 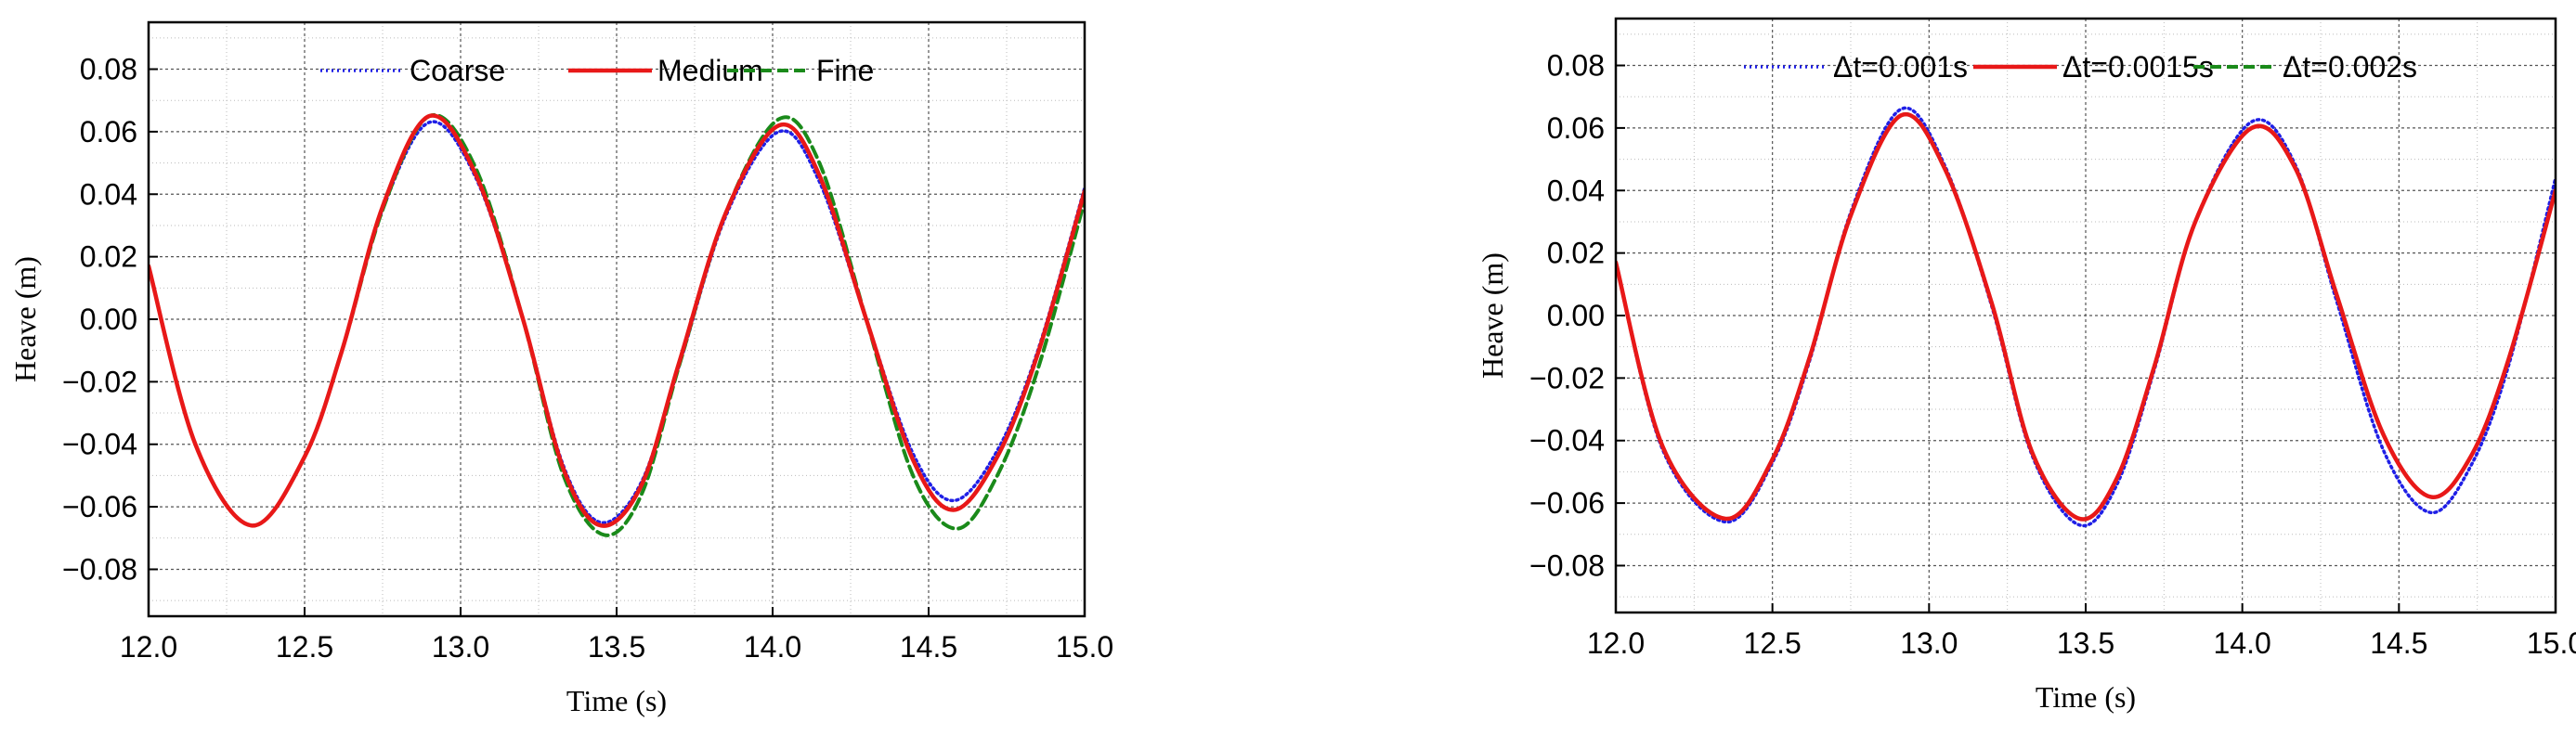 What do you see at coordinates (2350, 67) in the screenshot?
I see `legend-label-2: Δt=0.002s` at bounding box center [2350, 67].